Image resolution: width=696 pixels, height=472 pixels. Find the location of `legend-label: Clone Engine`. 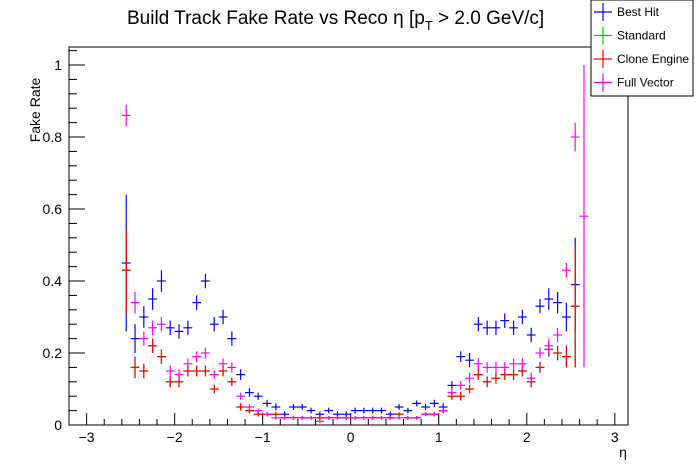

legend-label: Clone Engine is located at coordinates (653, 59).